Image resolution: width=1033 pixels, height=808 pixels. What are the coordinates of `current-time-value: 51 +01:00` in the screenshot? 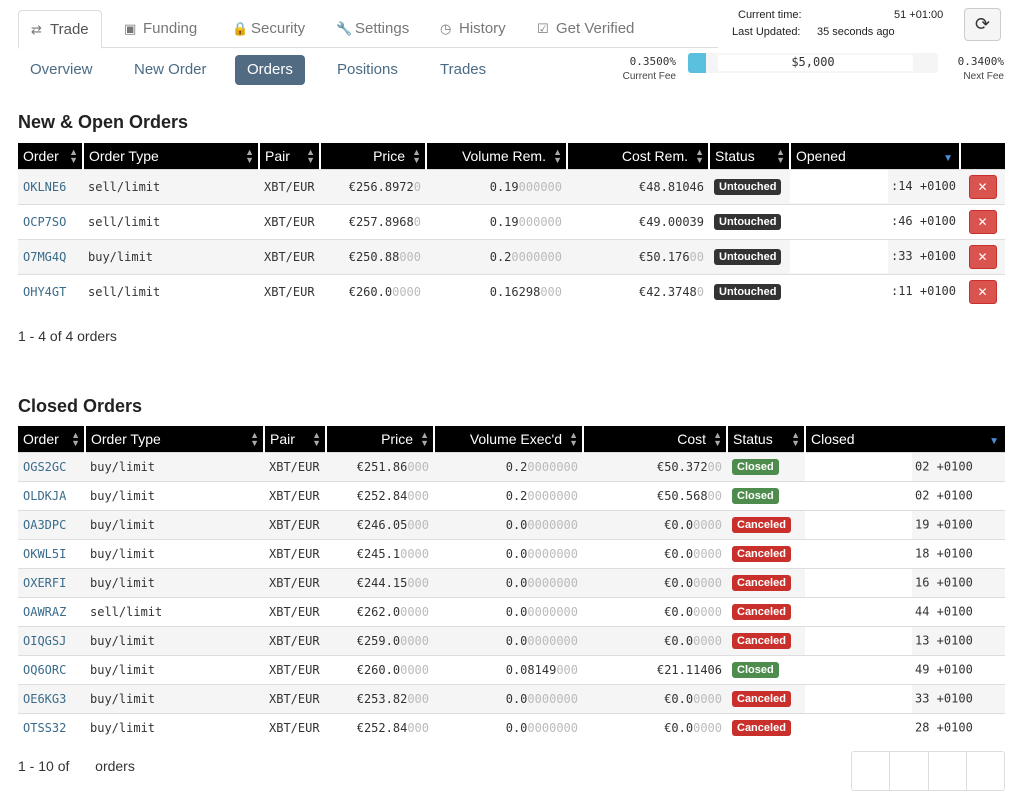 It's located at (919, 15).